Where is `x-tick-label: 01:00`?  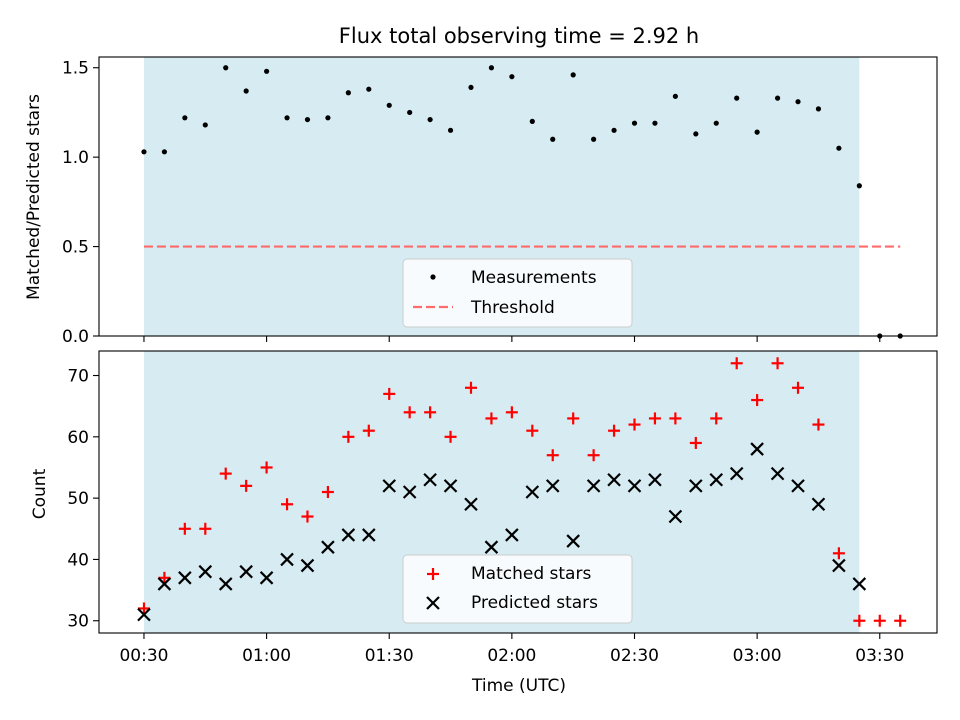
x-tick-label: 01:00 is located at coordinates (266, 656).